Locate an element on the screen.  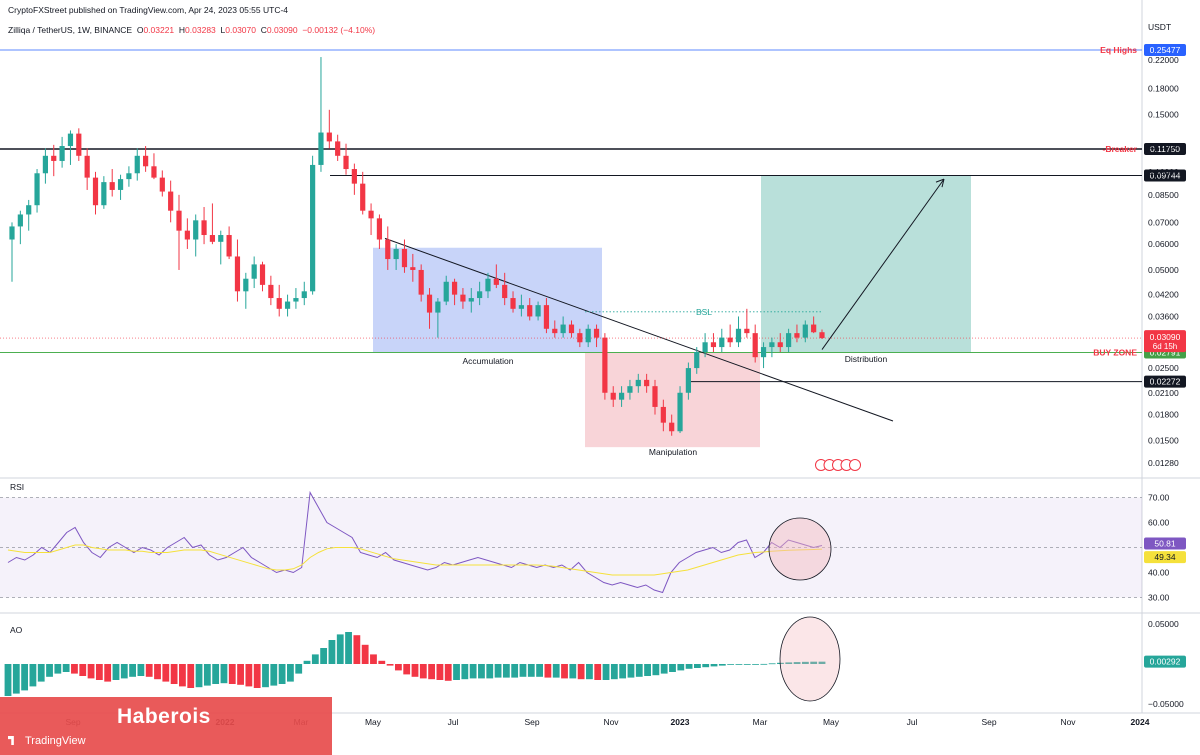
level-price-value: 0.02272 is located at coordinates (1165, 382).